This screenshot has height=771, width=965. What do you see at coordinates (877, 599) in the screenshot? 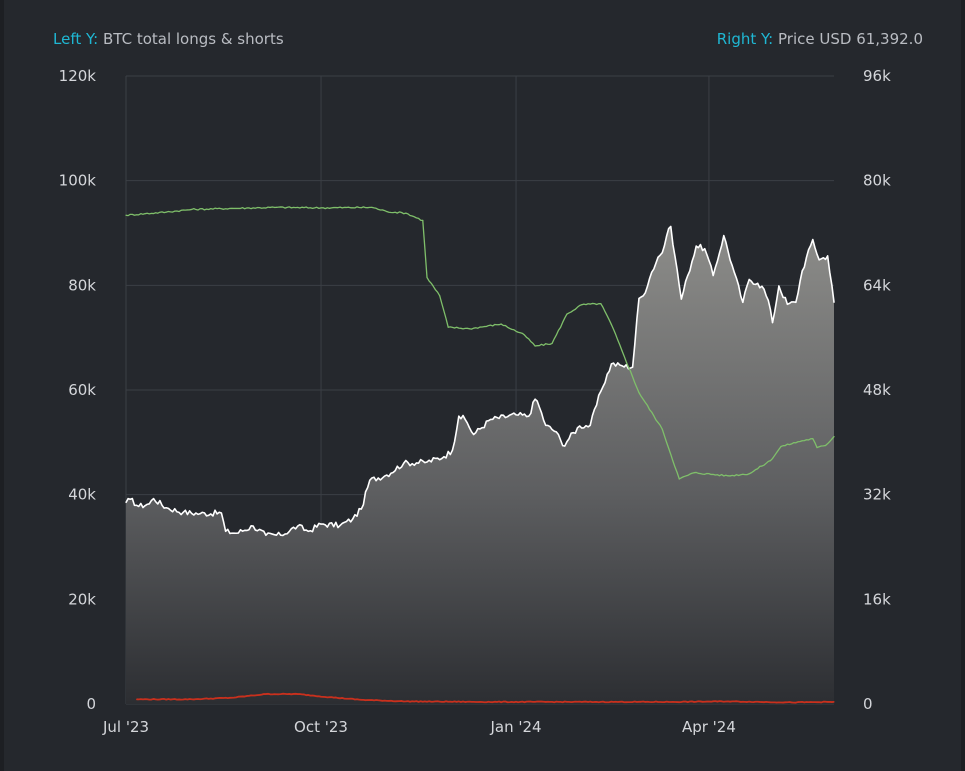
I see `right-y-tick-label: 16k` at bounding box center [877, 599].